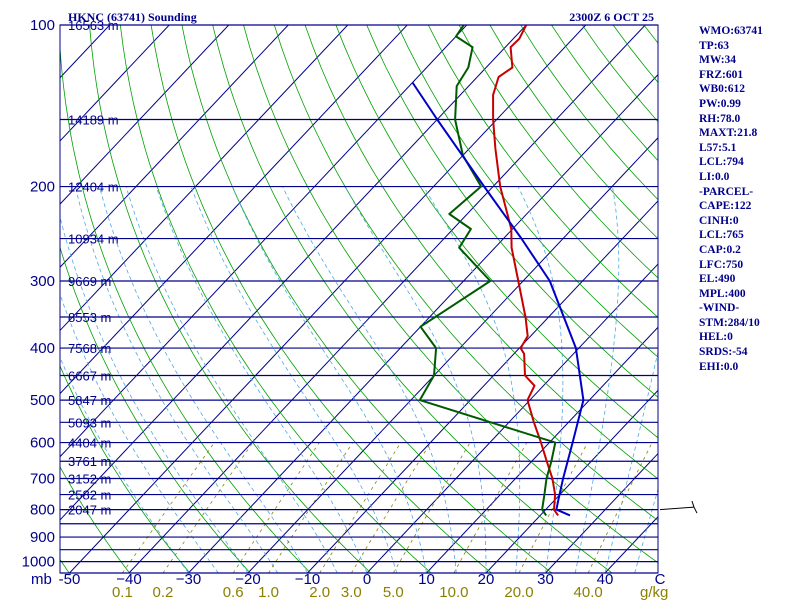 Image resolution: width=800 pixels, height=600 pixels. I want to click on index-line: -WIND-, so click(719, 308).